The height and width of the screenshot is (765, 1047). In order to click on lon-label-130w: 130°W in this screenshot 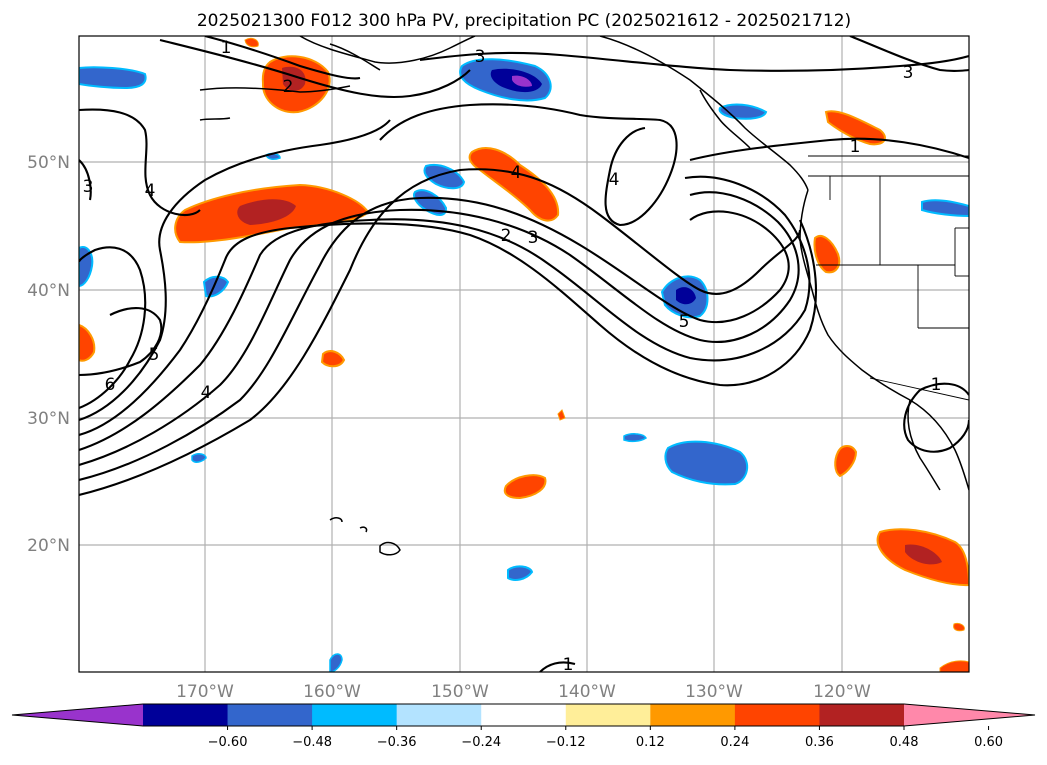, I will do `click(714, 692)`.